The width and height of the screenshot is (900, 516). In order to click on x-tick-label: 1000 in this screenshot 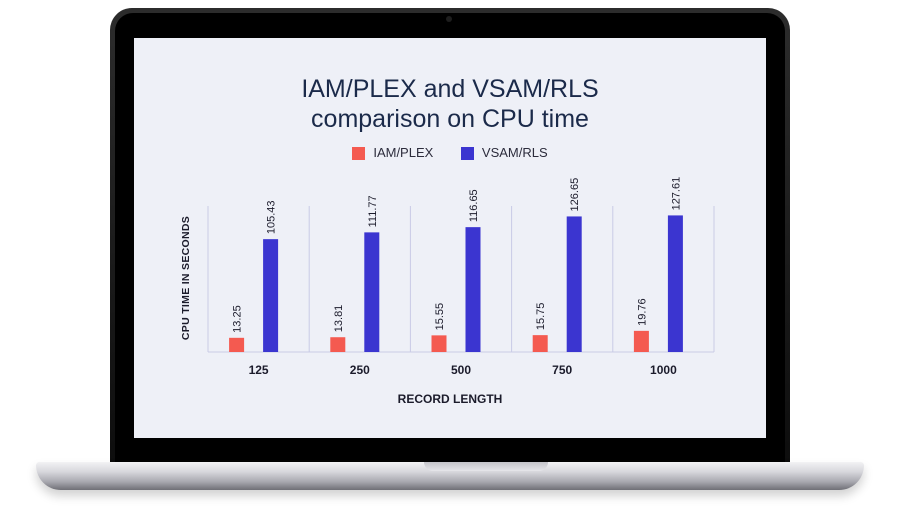, I will do `click(663, 370)`.